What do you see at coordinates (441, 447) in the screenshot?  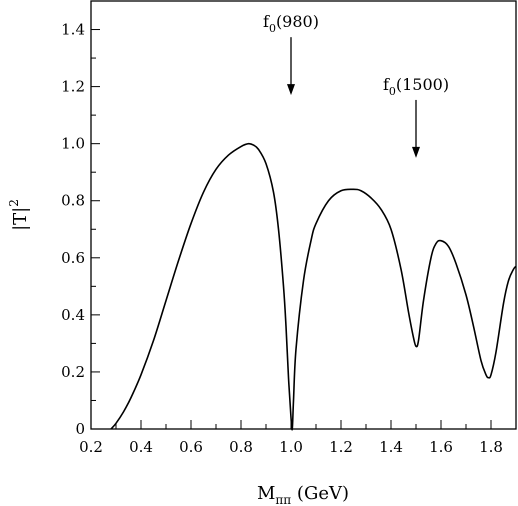 I see `x-tick-label: 1.6` at bounding box center [441, 447].